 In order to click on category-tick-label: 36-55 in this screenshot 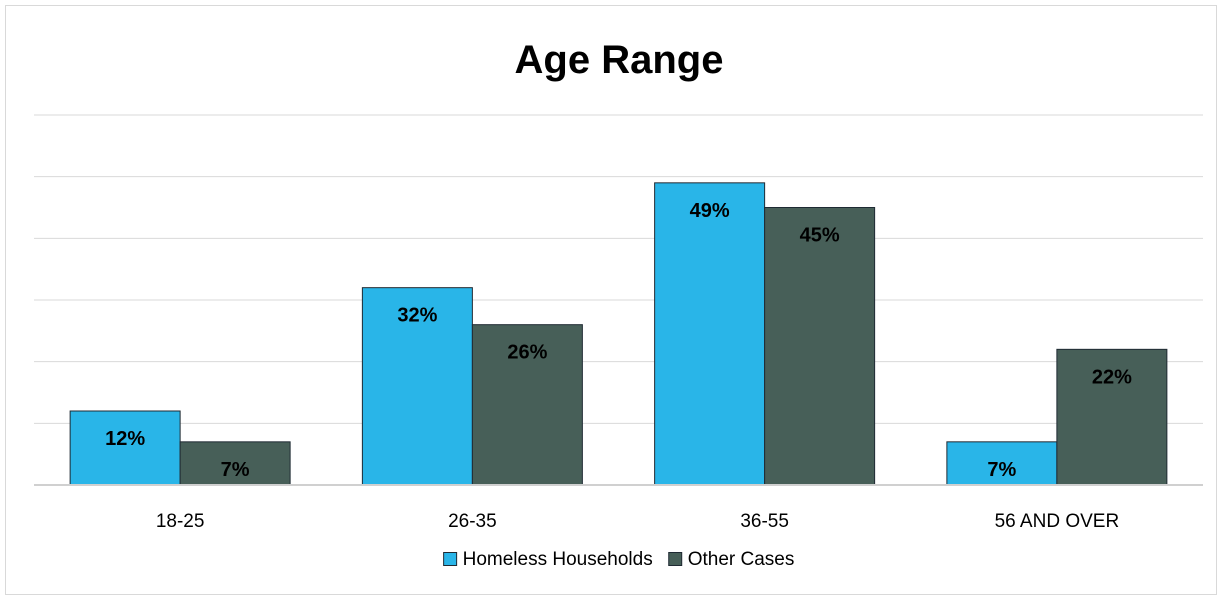, I will do `click(764, 521)`.